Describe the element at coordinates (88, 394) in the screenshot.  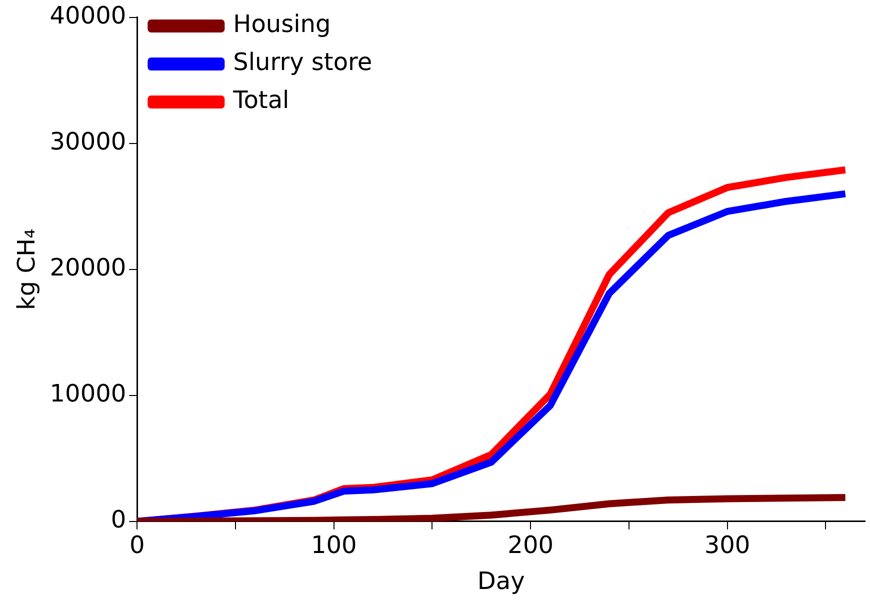
I see `y-tick-label: 10000` at that location.